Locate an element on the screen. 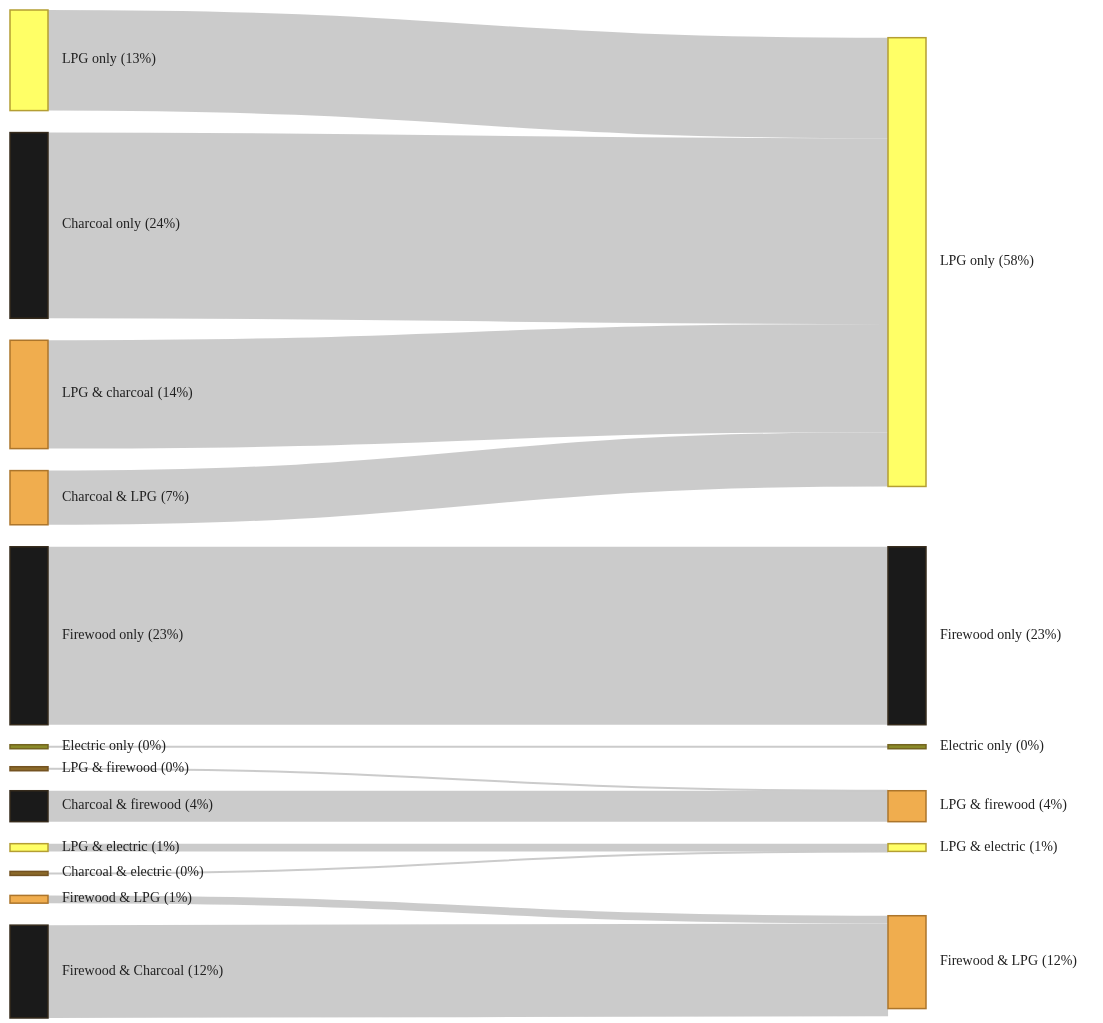 The image size is (1103, 1023). data-label: (7%) is located at coordinates (175, 496).